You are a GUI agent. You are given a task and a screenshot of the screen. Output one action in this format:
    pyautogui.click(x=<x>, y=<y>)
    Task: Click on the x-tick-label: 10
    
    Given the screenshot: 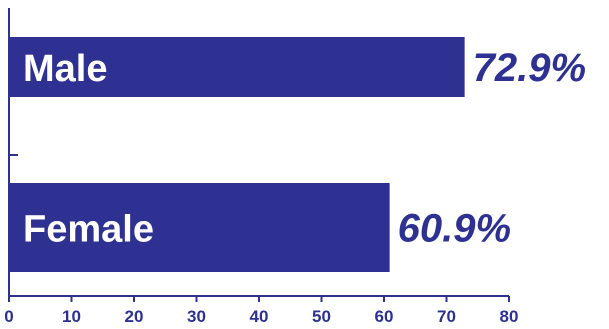 What is the action you would take?
    pyautogui.click(x=71, y=316)
    